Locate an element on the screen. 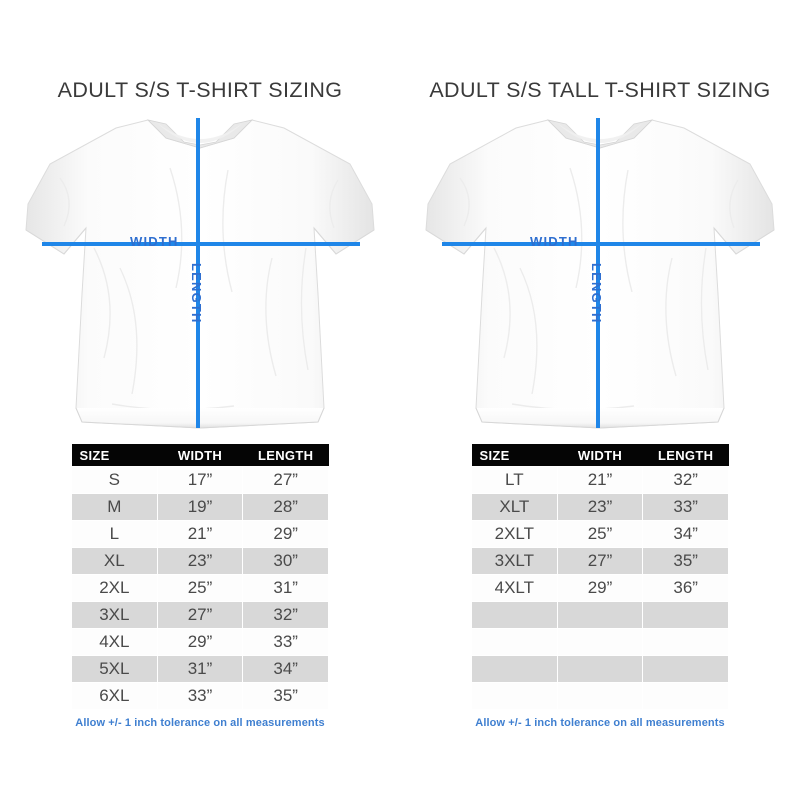  length-cell: 34” is located at coordinates (685, 534).